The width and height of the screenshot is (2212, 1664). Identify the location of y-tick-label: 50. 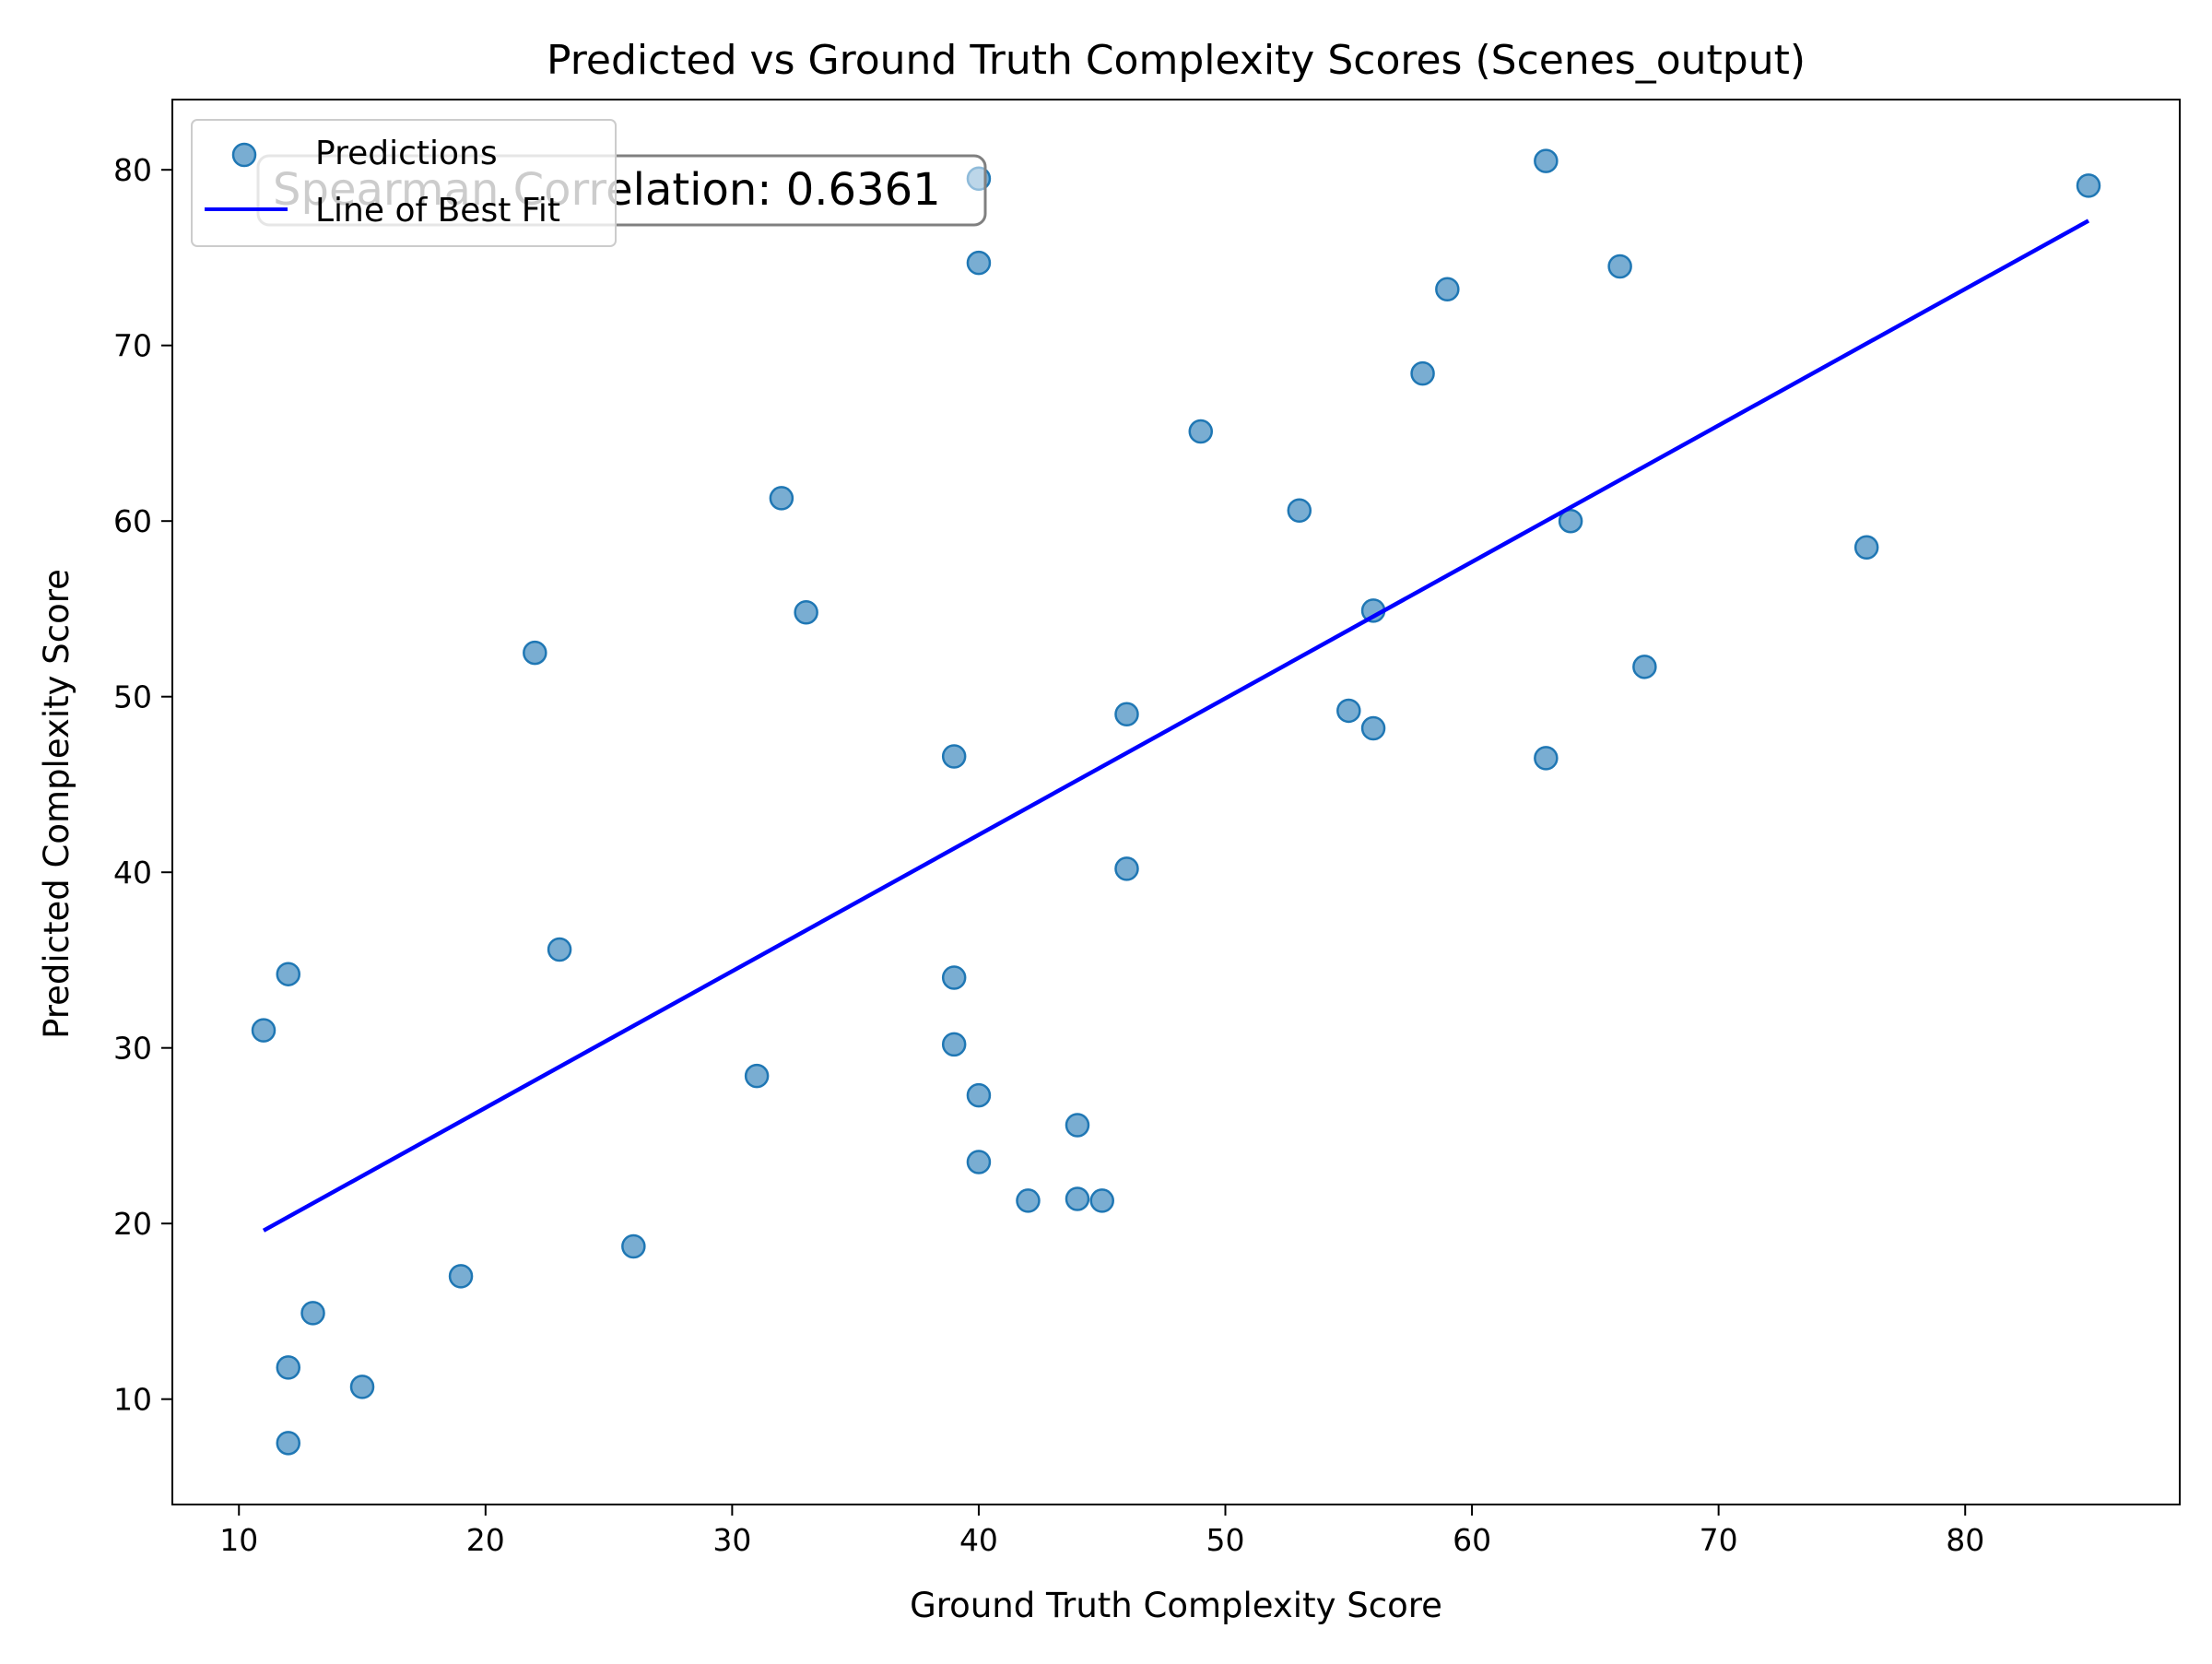
(132, 697).